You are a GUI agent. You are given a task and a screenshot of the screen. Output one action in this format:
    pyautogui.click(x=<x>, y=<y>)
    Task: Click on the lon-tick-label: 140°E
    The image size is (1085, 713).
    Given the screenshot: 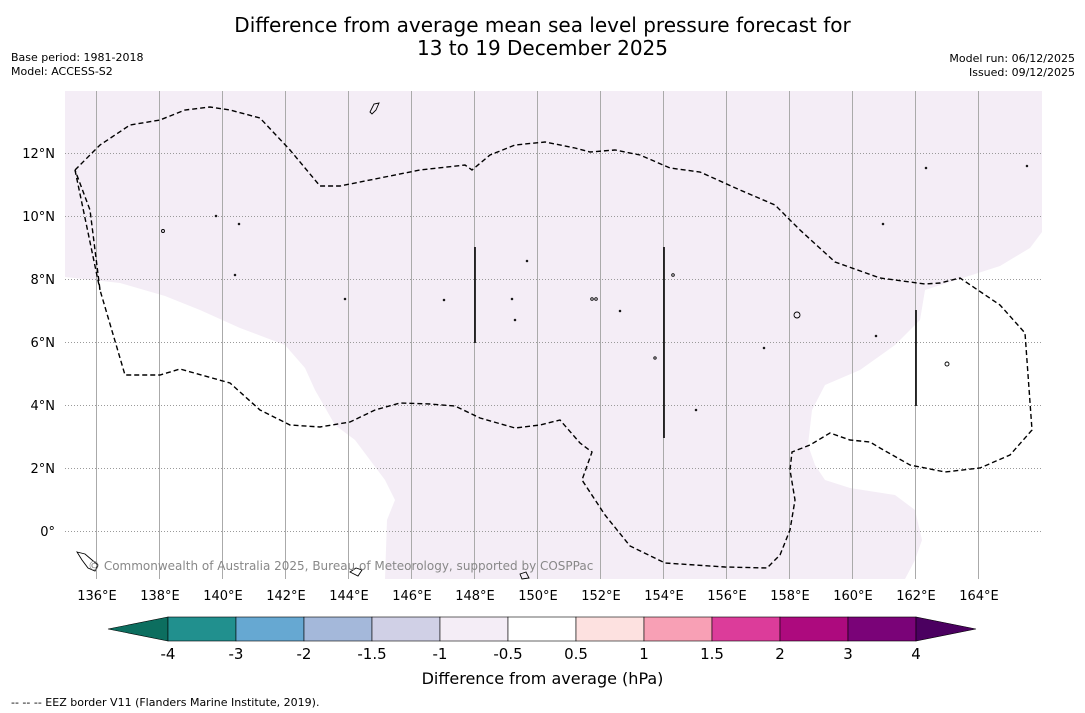 What is the action you would take?
    pyautogui.click(x=223, y=596)
    